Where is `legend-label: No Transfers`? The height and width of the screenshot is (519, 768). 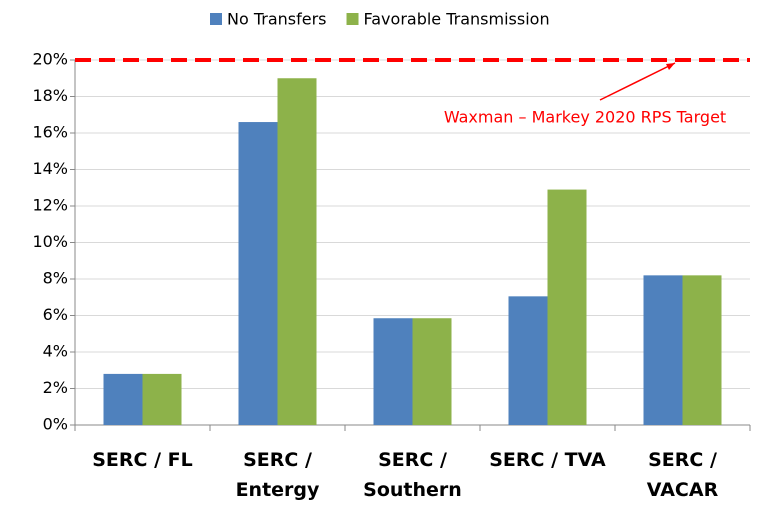
legend-label: No Transfers is located at coordinates (277, 19).